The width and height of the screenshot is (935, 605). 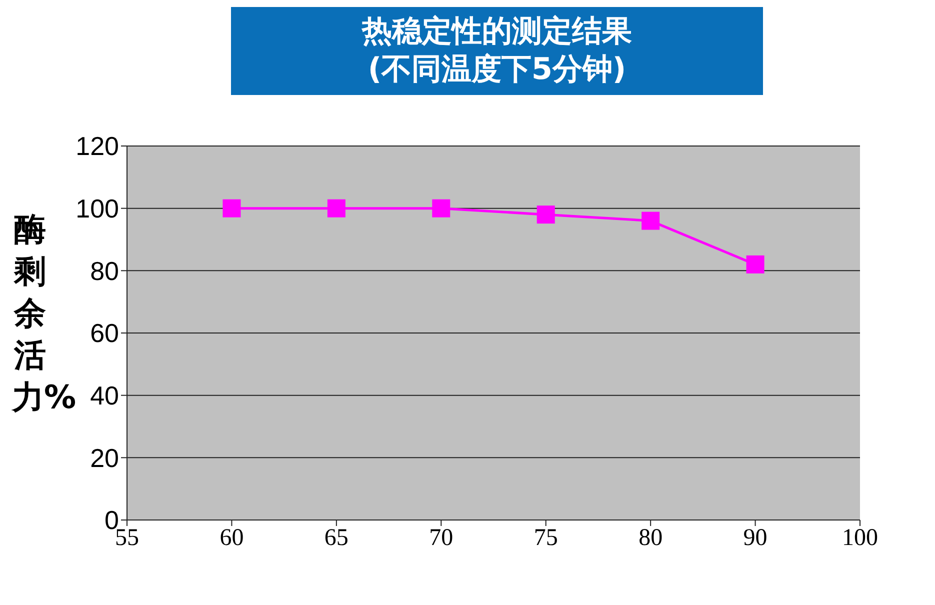 I want to click on x-tick-label: 70, so click(x=441, y=538).